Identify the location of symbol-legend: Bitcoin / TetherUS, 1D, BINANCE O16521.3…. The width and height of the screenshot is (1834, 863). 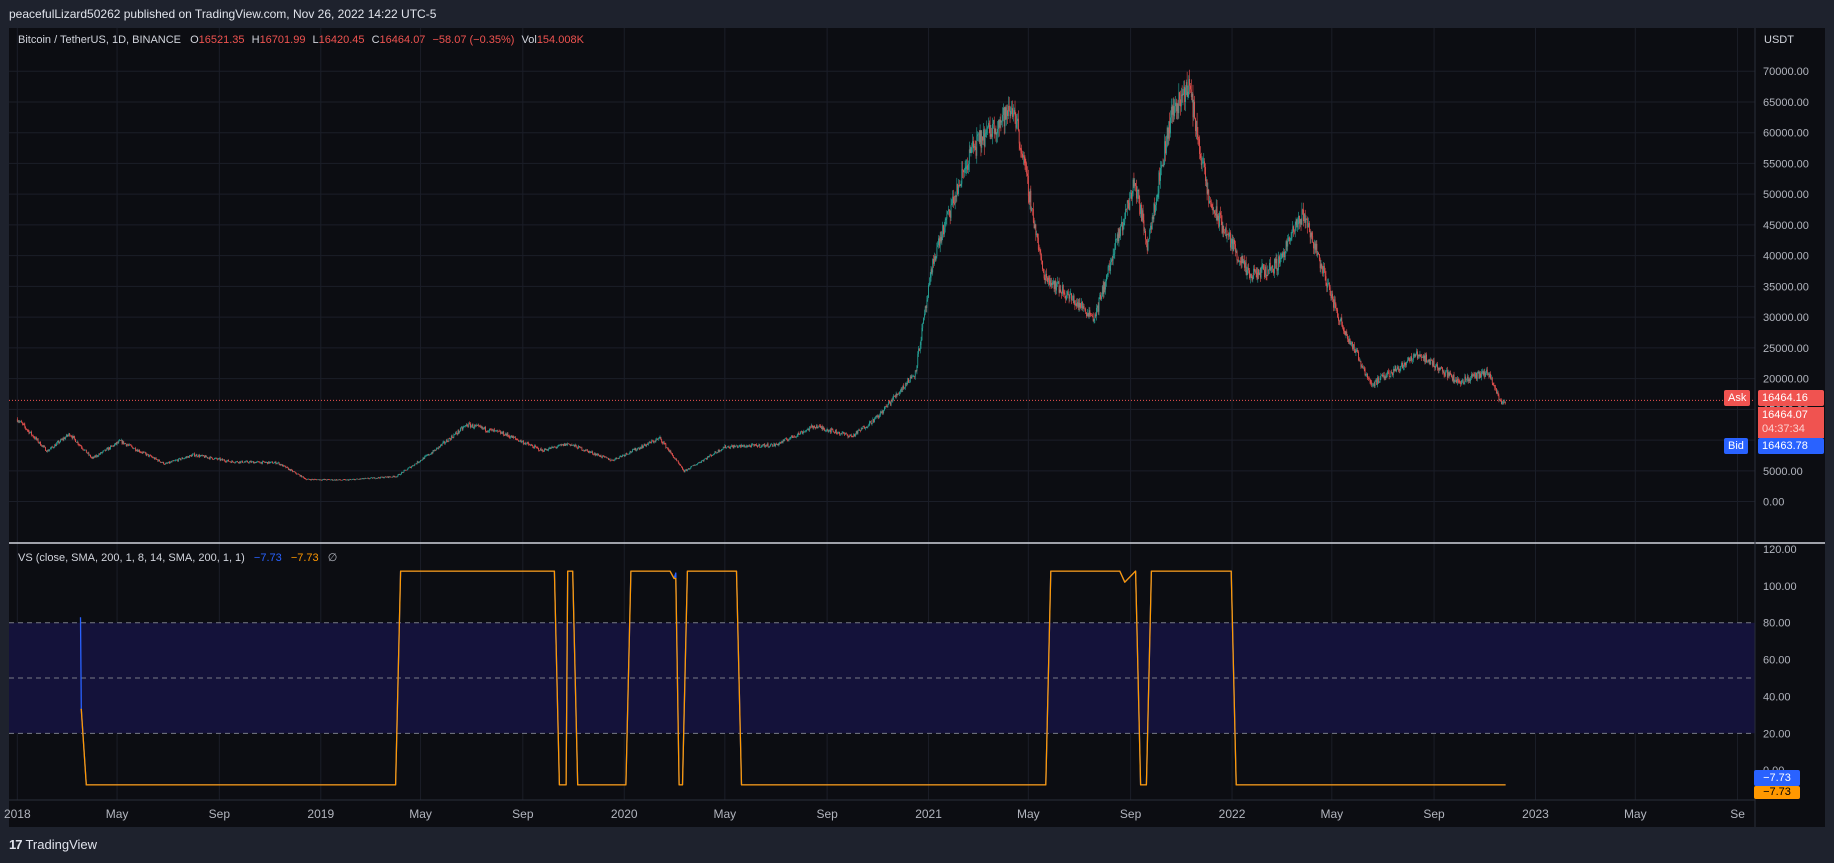
(301, 40).